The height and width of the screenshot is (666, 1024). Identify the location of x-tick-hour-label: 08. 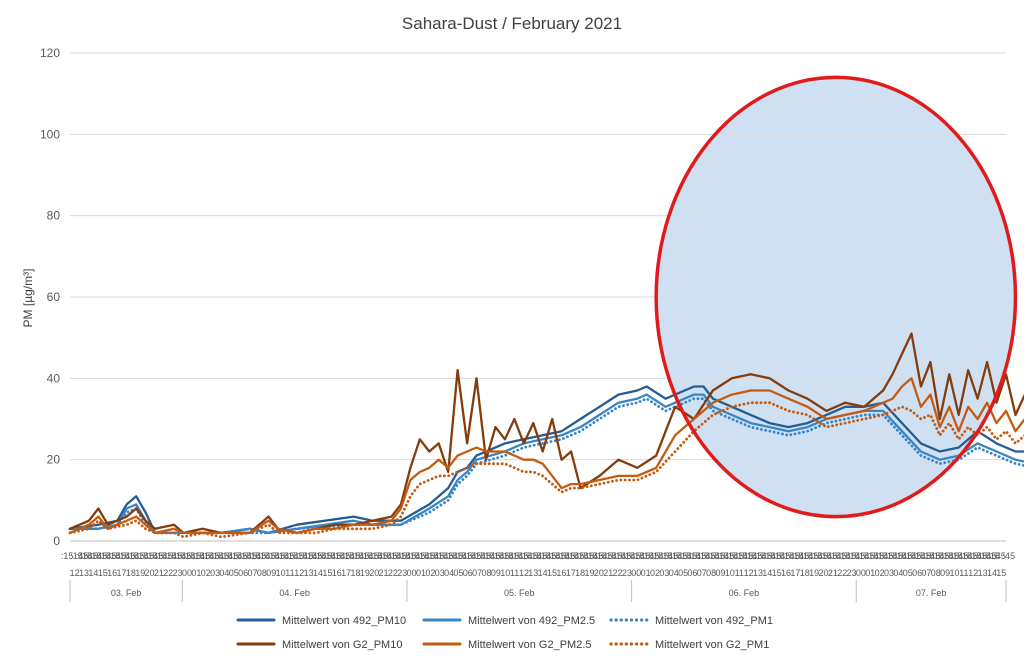
(262, 573).